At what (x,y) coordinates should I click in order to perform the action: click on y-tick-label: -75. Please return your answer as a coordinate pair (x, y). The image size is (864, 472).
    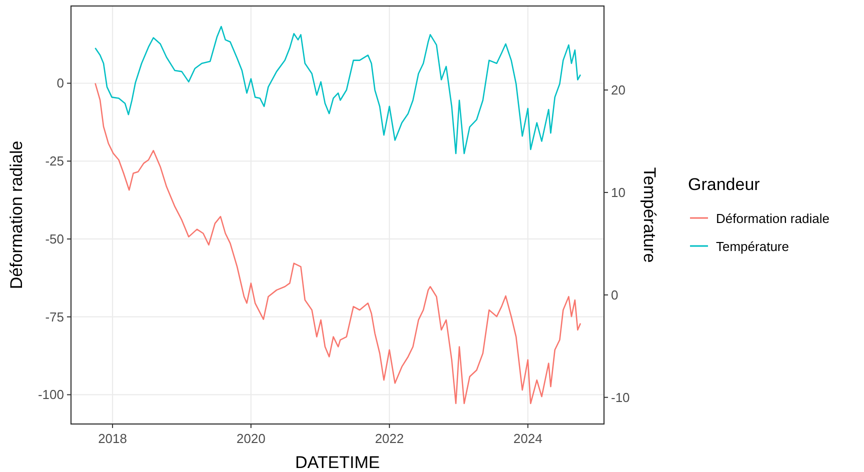
    Looking at the image, I should click on (54, 316).